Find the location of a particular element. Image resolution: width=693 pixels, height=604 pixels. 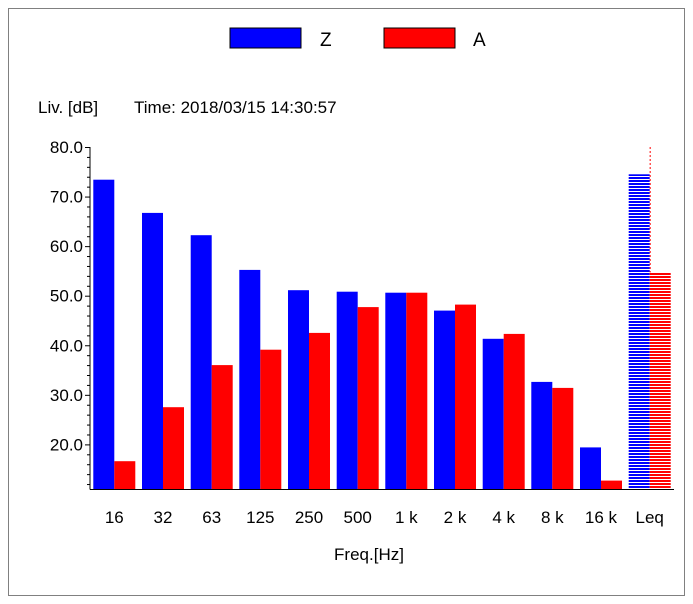

bar-z-Leq is located at coordinates (639, 332).